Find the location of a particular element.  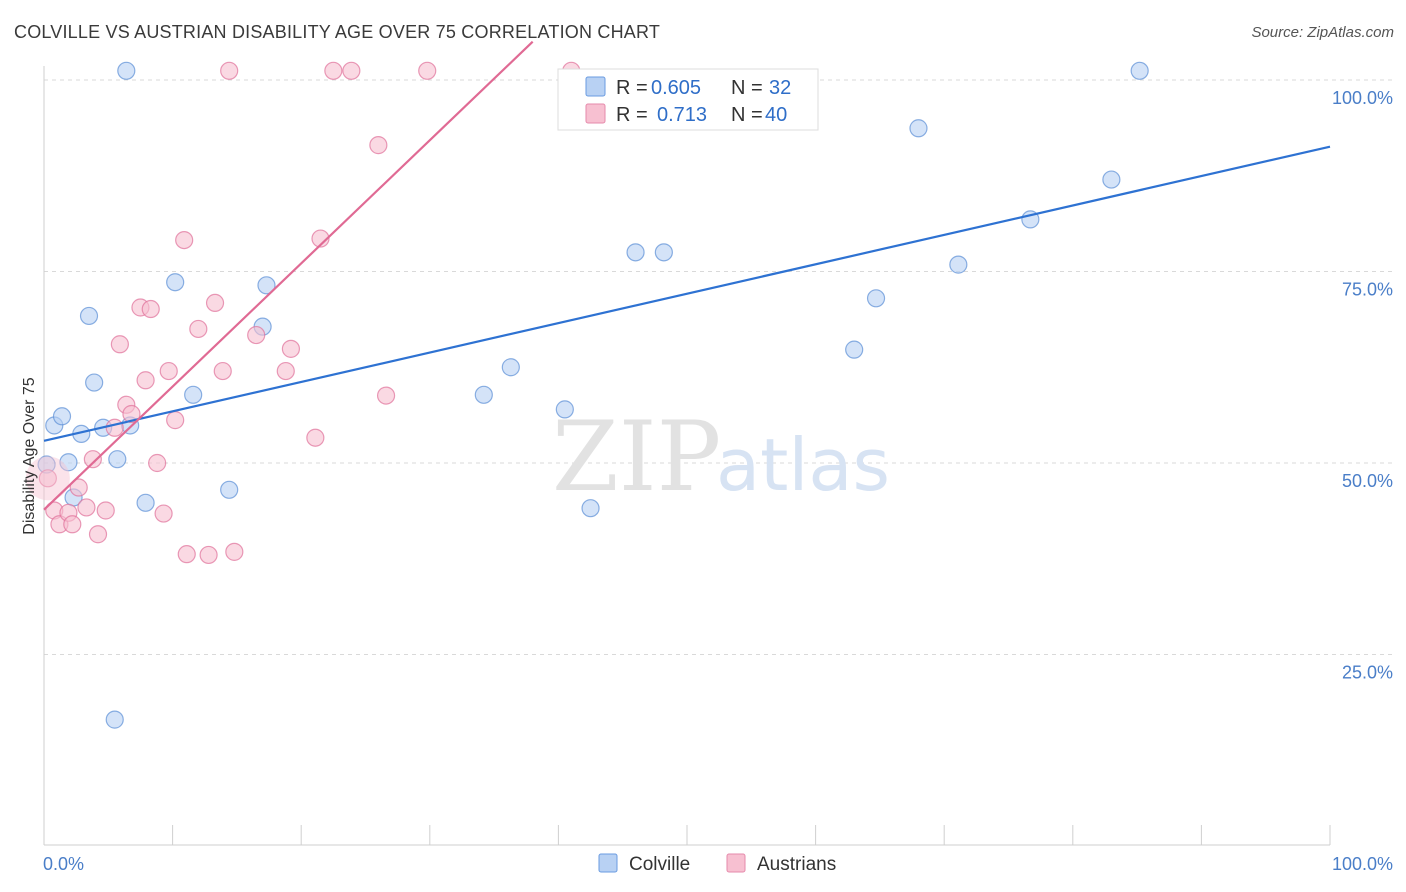

y-tick-label: 25.0% is located at coordinates (1367, 673).